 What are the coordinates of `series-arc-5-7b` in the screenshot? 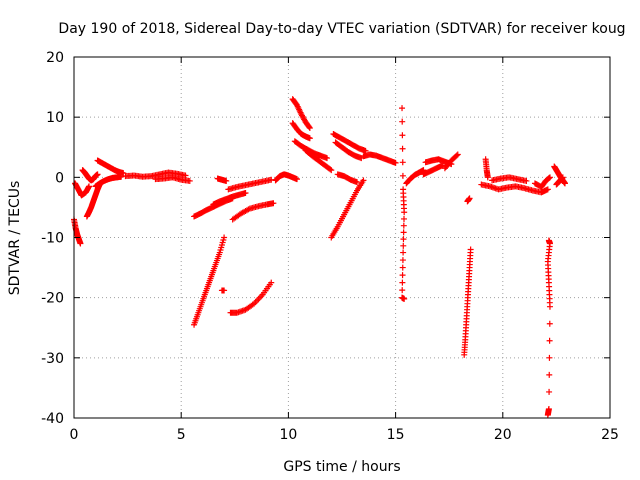 It's located at (209, 281).